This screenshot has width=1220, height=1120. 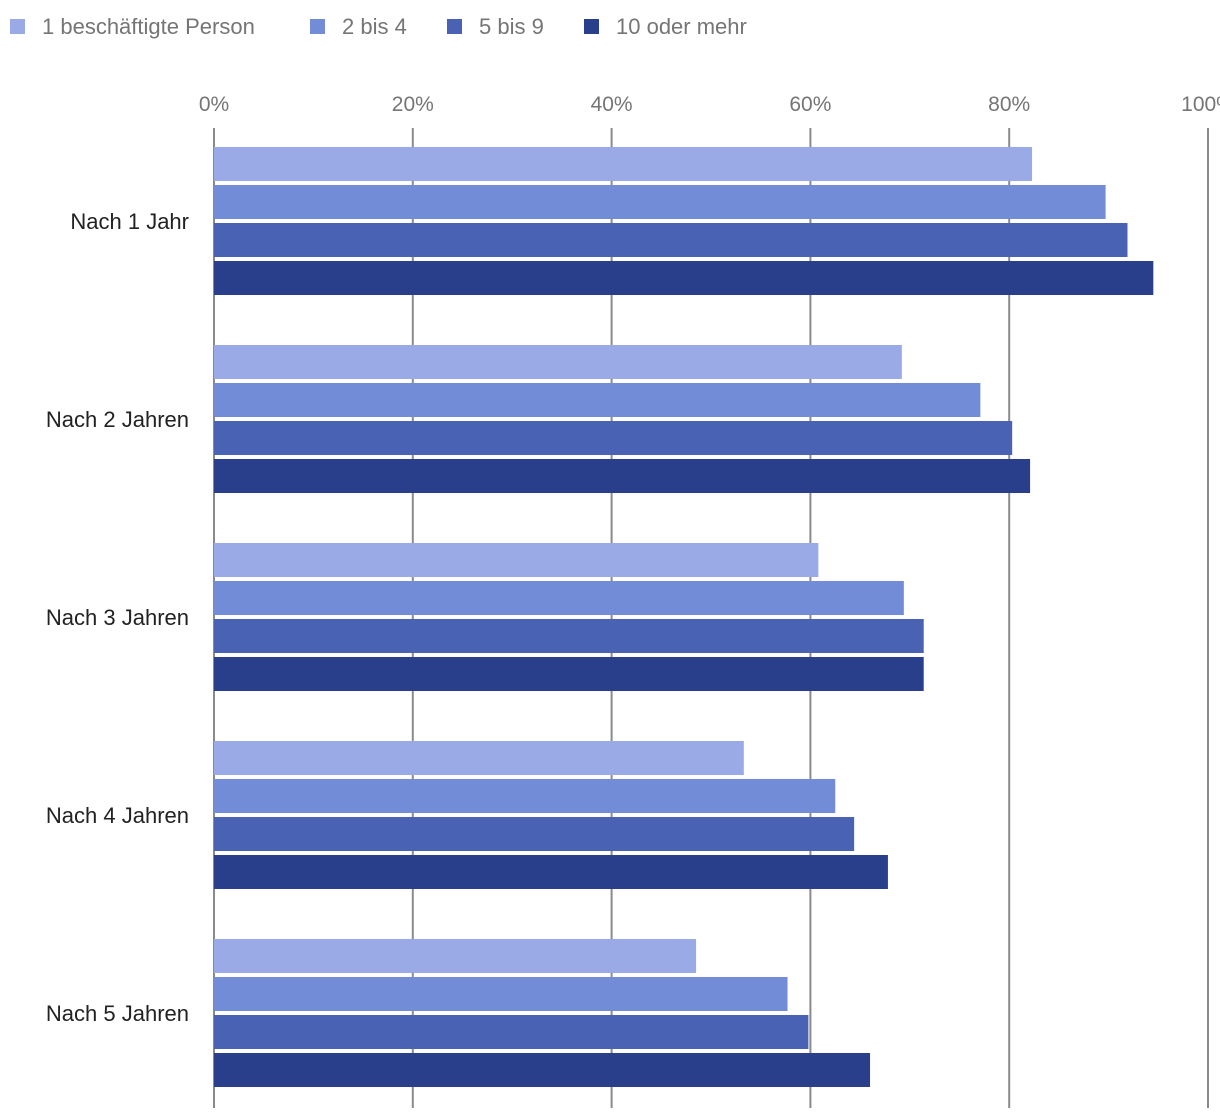 I want to click on legend-label-3: 5 bis 9, so click(x=511, y=26).